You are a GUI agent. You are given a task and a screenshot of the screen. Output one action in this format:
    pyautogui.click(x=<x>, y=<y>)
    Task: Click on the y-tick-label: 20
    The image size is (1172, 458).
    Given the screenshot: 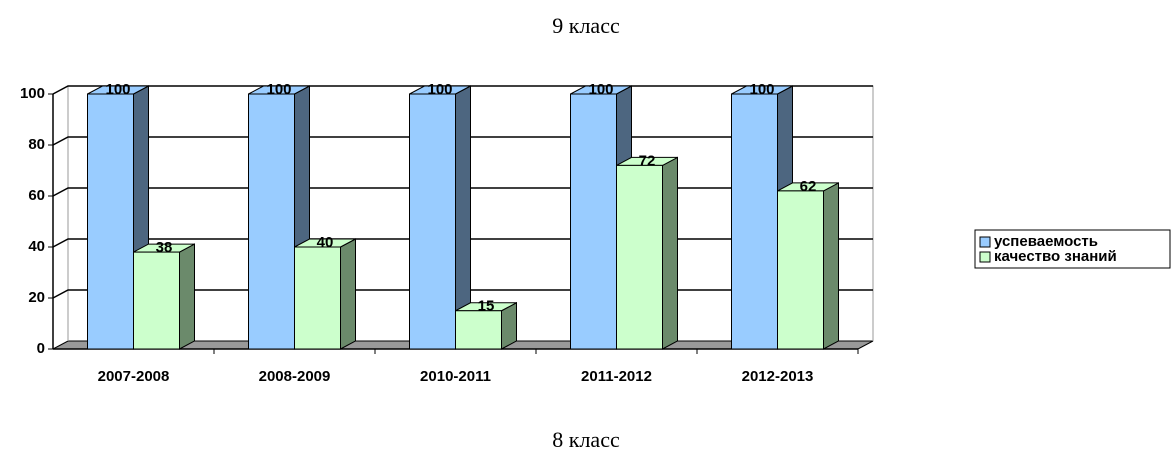 What is the action you would take?
    pyautogui.click(x=36, y=297)
    